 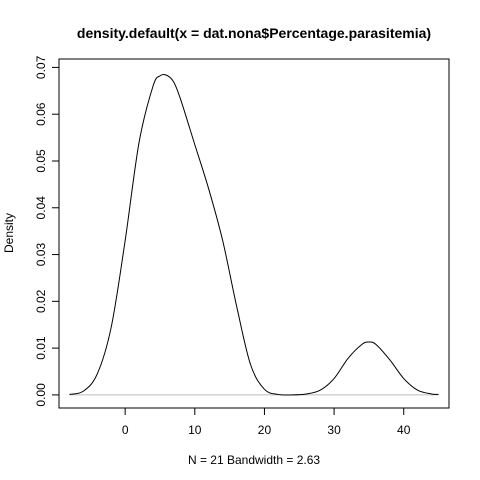 I want to click on y-tick-label: 0.03, so click(x=41, y=255).